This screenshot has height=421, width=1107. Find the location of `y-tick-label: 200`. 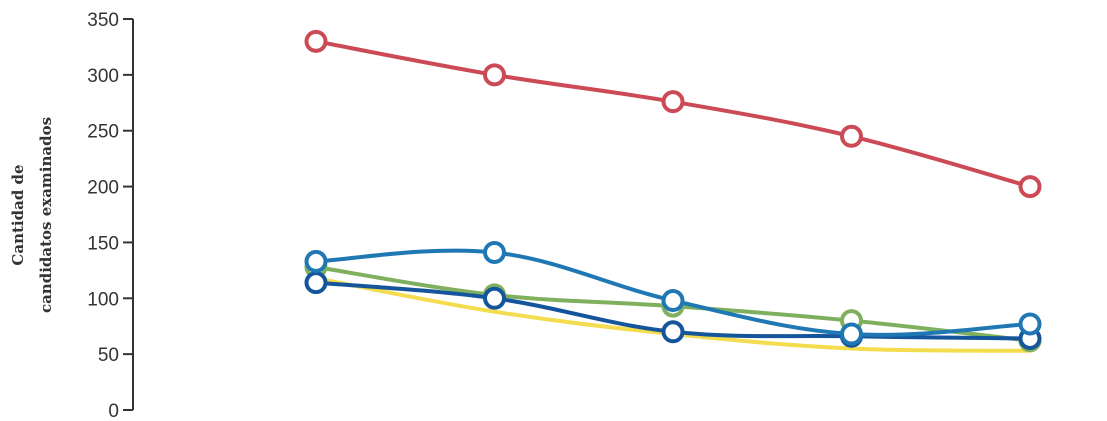

y-tick-label: 200 is located at coordinates (103, 188).